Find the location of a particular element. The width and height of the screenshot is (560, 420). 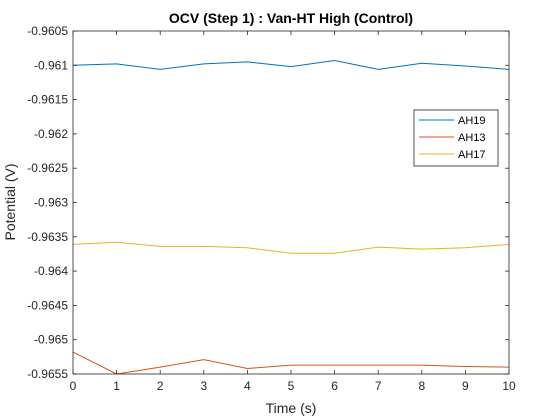

y-tick-label: -0.963 is located at coordinates (51, 203).